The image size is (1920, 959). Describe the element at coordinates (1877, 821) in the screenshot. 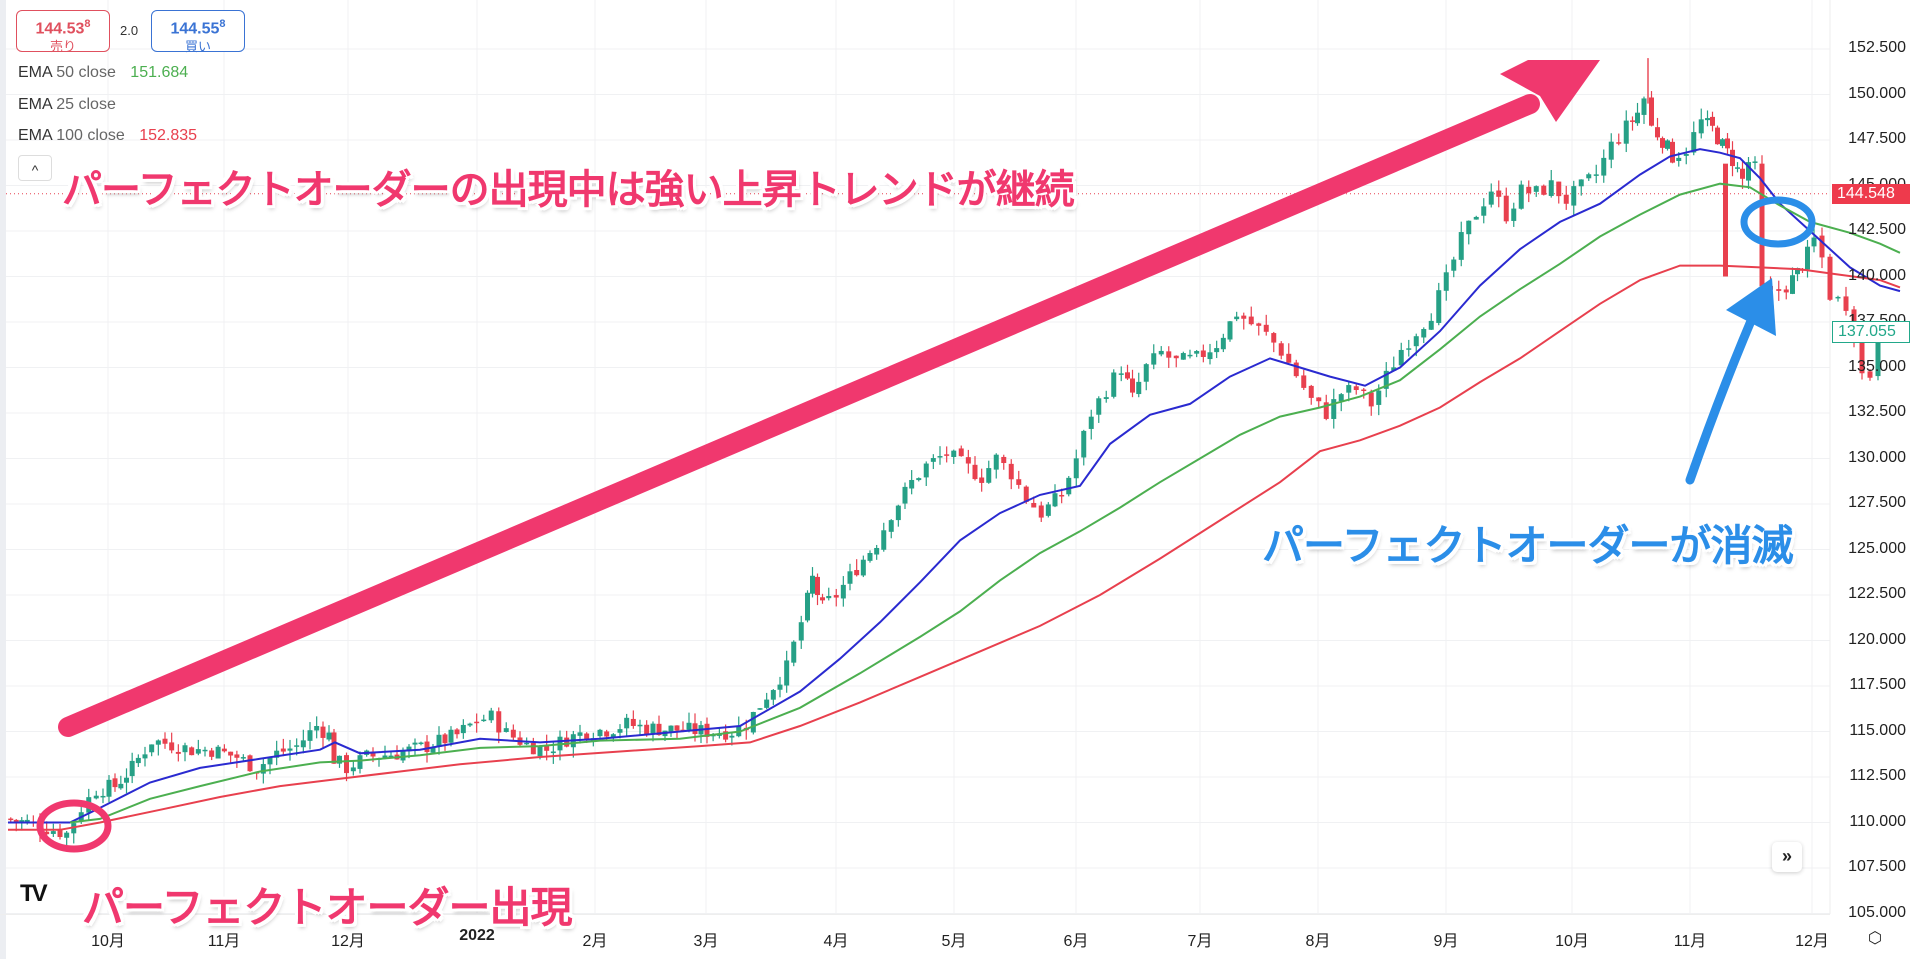

I see `y-axis-label: 110.000` at that location.